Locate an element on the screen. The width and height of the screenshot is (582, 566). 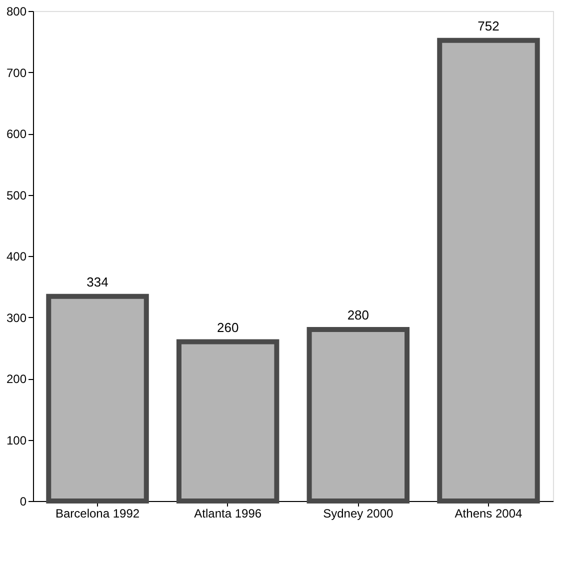
y-tick-label: 300 is located at coordinates (16, 317).